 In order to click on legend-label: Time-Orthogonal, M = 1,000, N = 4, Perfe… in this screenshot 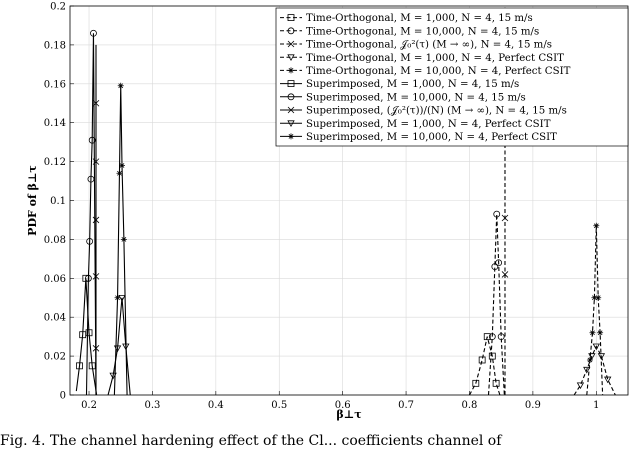, I will do `click(435, 58)`.